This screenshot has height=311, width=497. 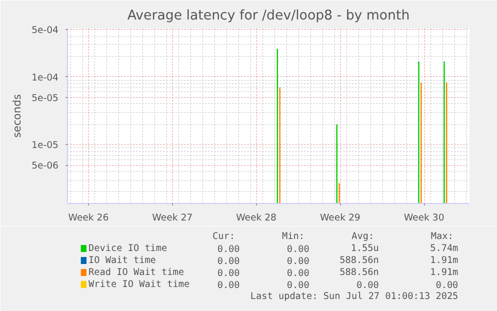 I want to click on text: Max:, so click(x=442, y=236).